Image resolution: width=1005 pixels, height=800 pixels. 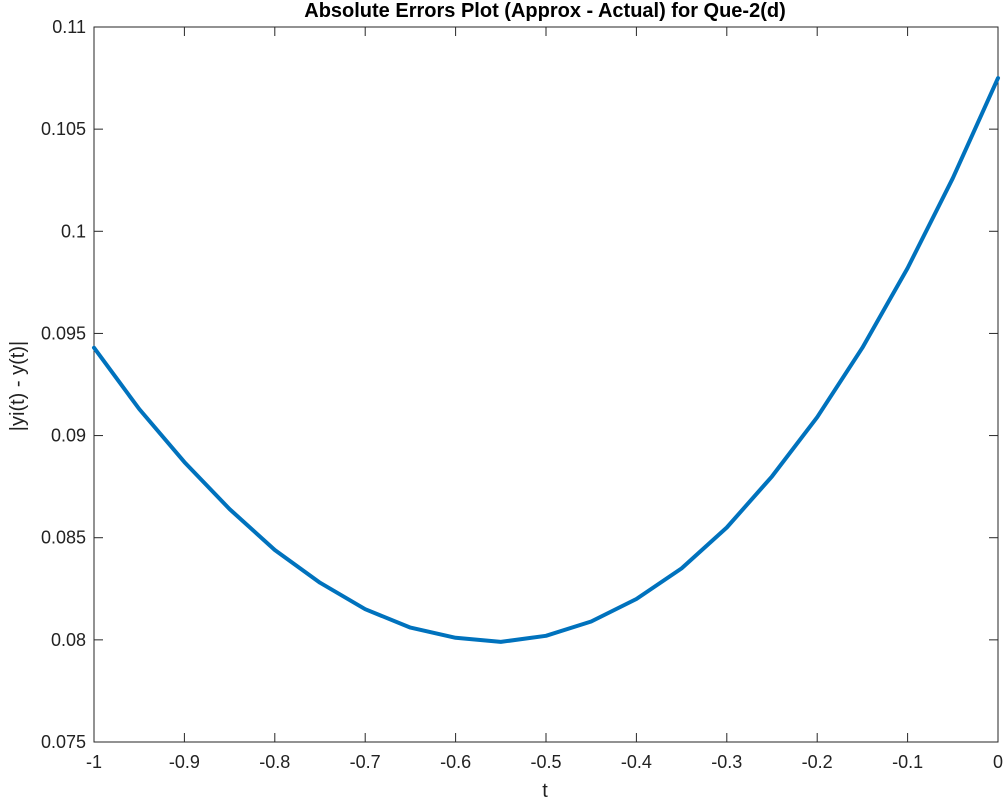 I want to click on x-tick-label: -0.9, so click(x=184, y=762).